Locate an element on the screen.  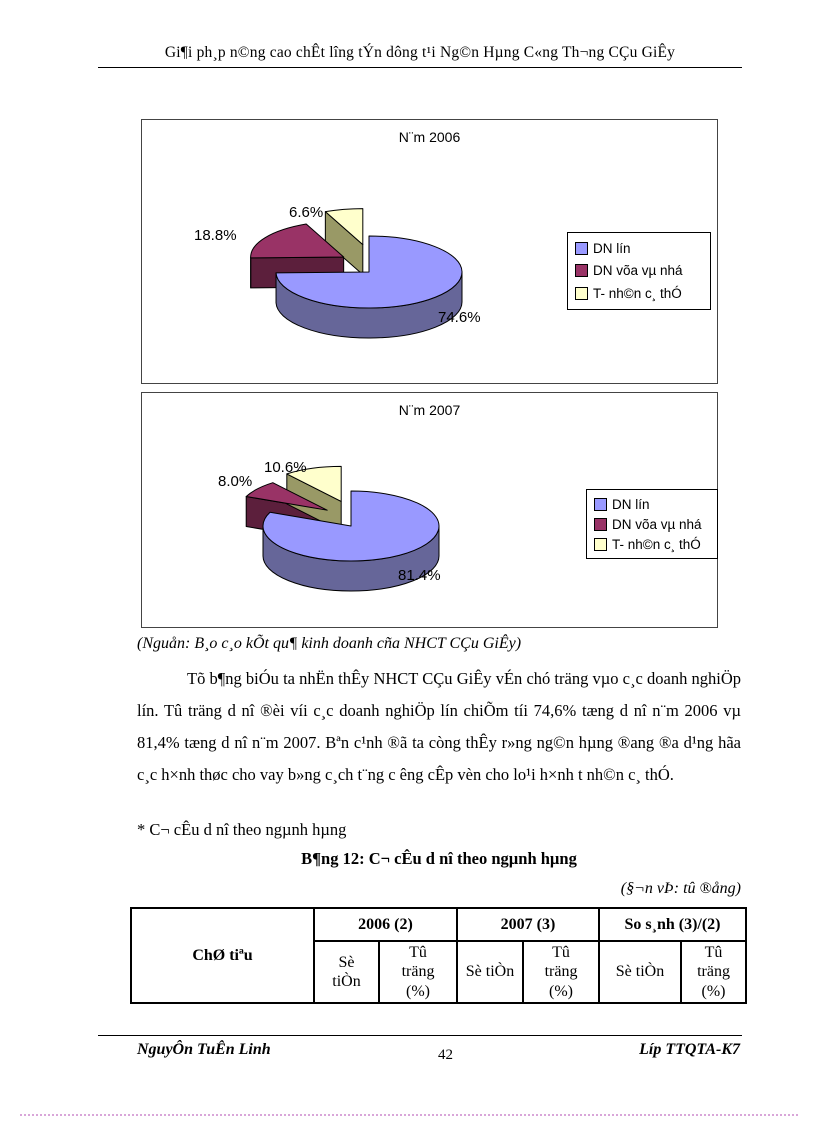
pie-2007 is located at coordinates (342, 528).